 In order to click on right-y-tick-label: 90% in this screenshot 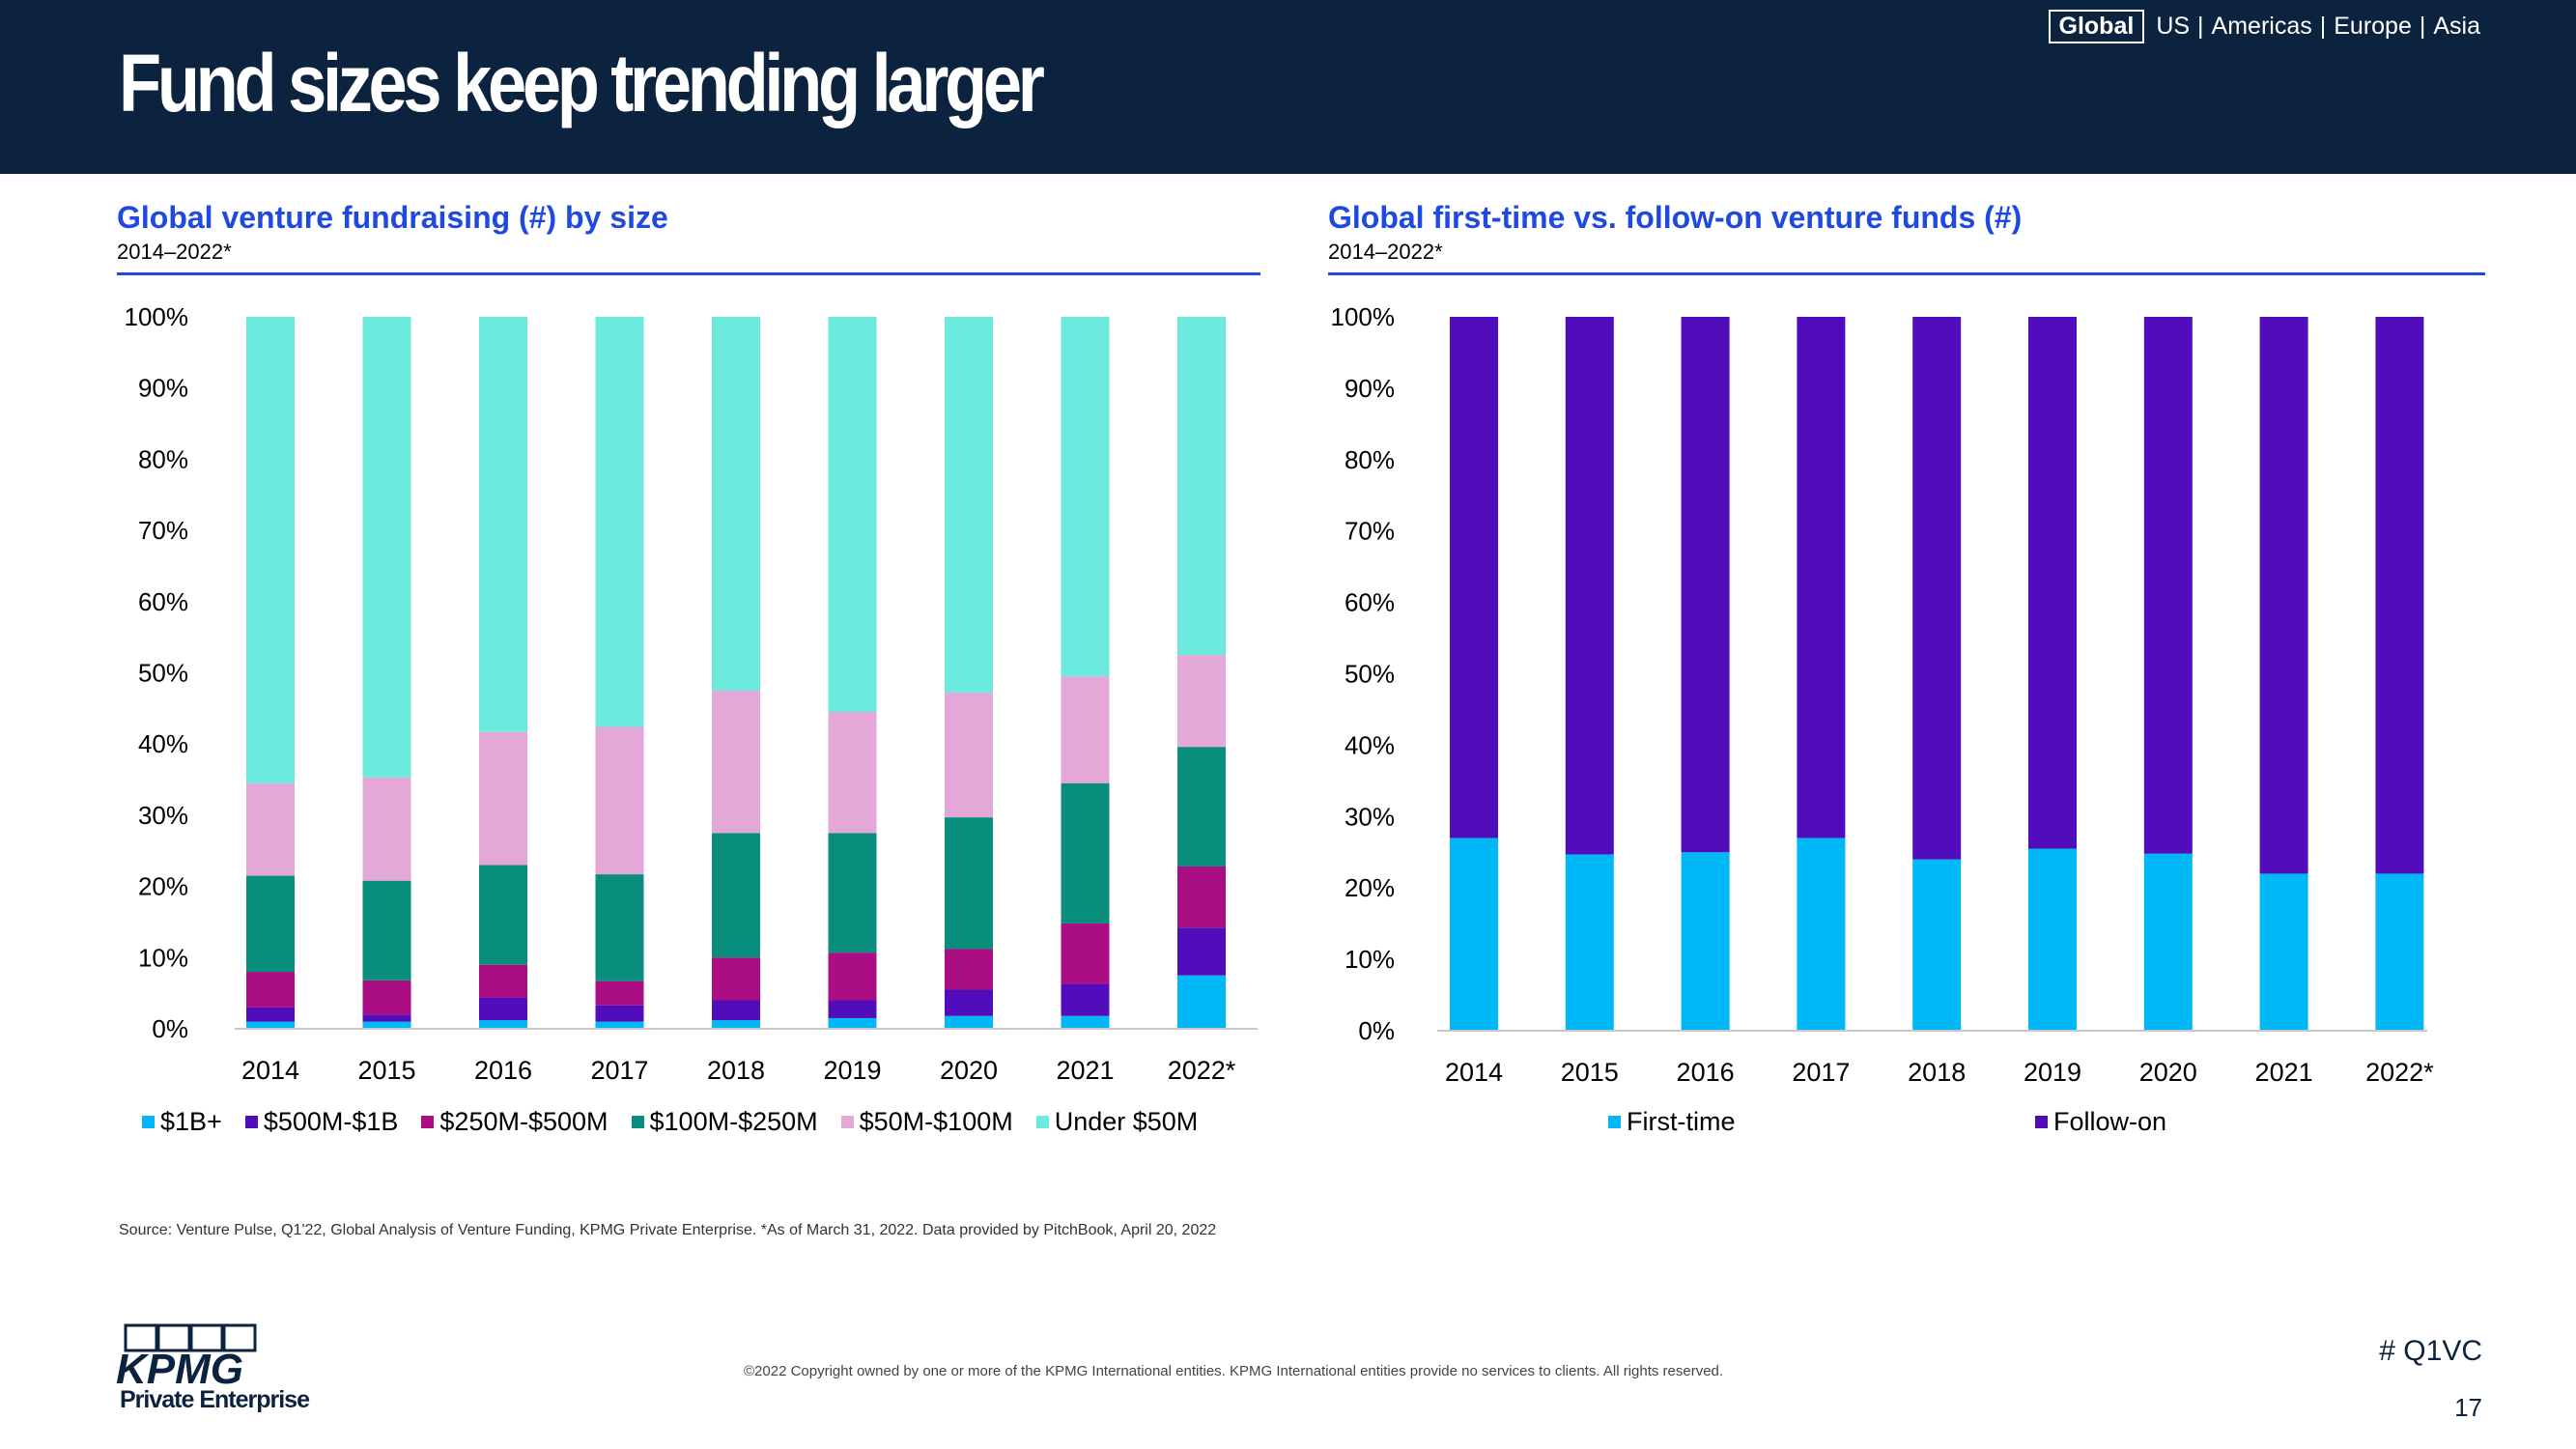, I will do `click(1370, 388)`.